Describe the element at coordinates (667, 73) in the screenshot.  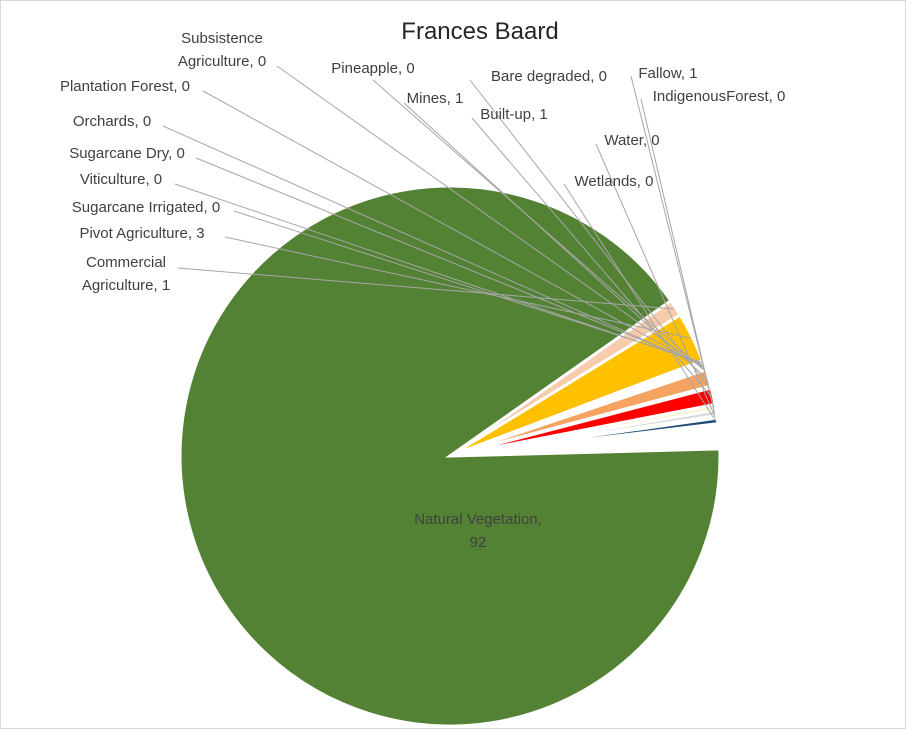
I see `data-label: Fallow, 1` at that location.